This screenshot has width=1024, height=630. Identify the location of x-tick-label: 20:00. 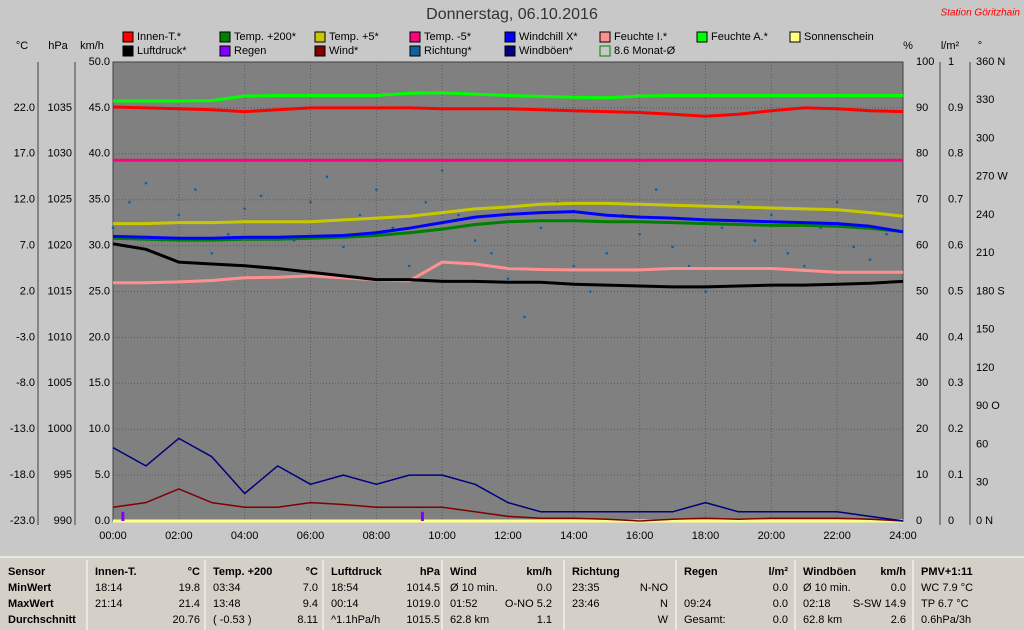
(772, 536).